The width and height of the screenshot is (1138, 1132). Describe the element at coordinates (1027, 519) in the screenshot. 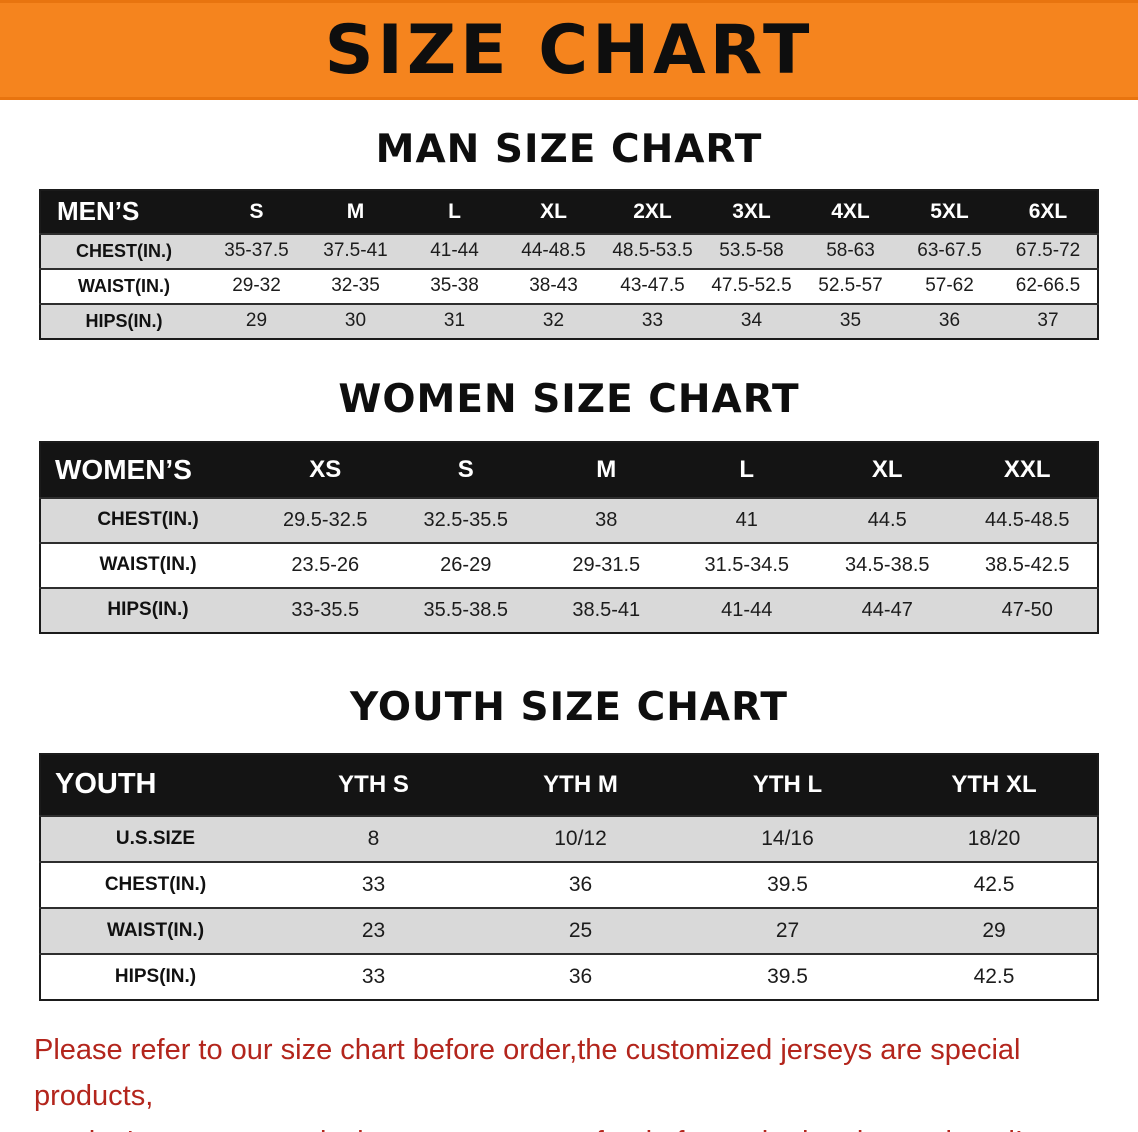

I see `value-cell: 44.5-48.5` at that location.